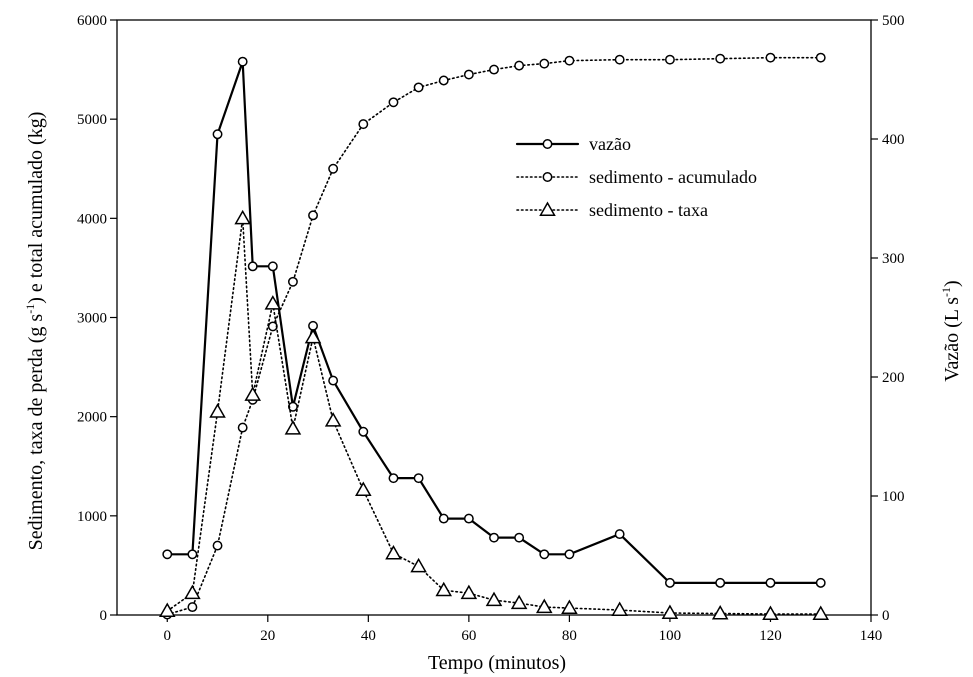 Image resolution: width=973 pixels, height=677 pixels. Describe the element at coordinates (893, 259) in the screenshot. I see `y-right-tick-label: 300` at that location.